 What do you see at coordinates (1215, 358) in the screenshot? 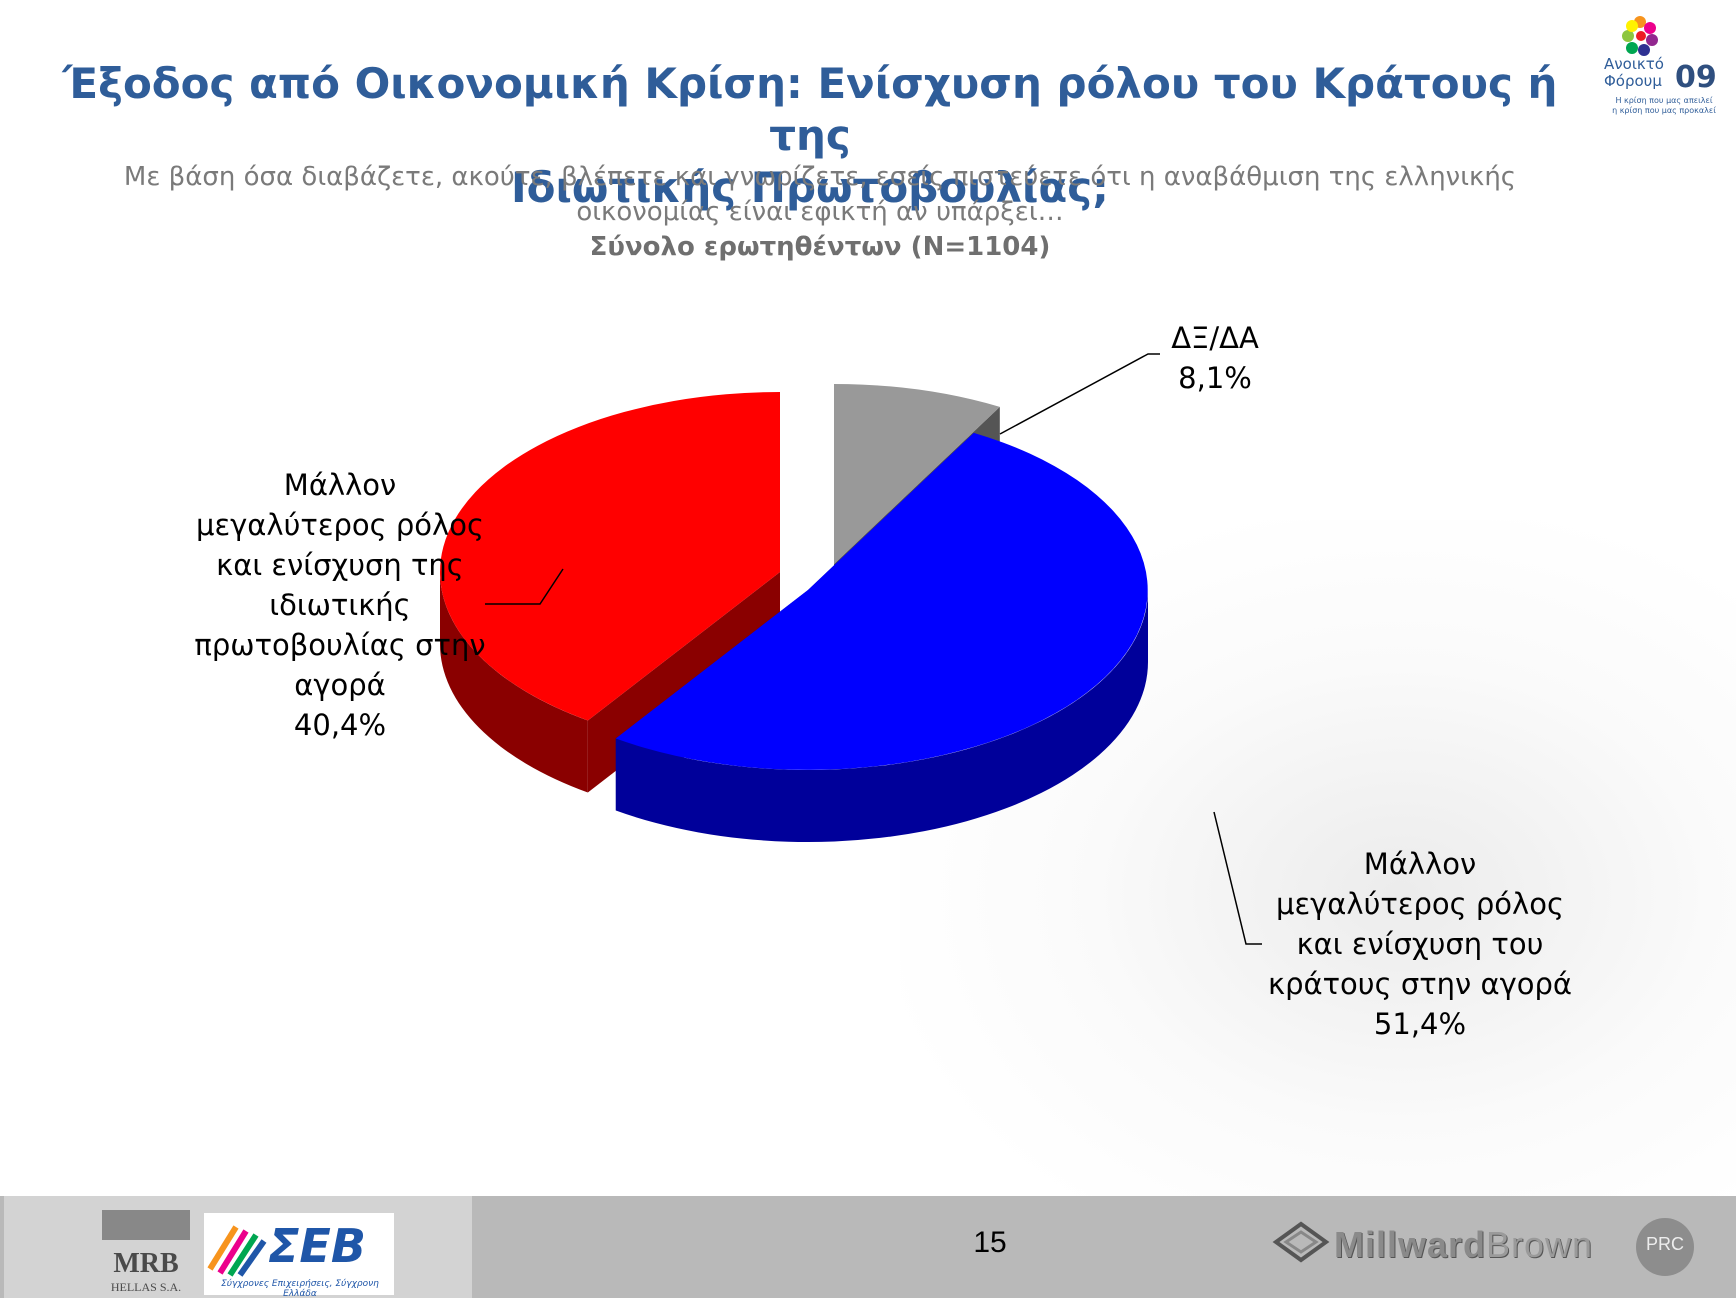
I see `slice-label-dont-know: ΔΞ/ΔΑ 8,1%` at bounding box center [1215, 358].